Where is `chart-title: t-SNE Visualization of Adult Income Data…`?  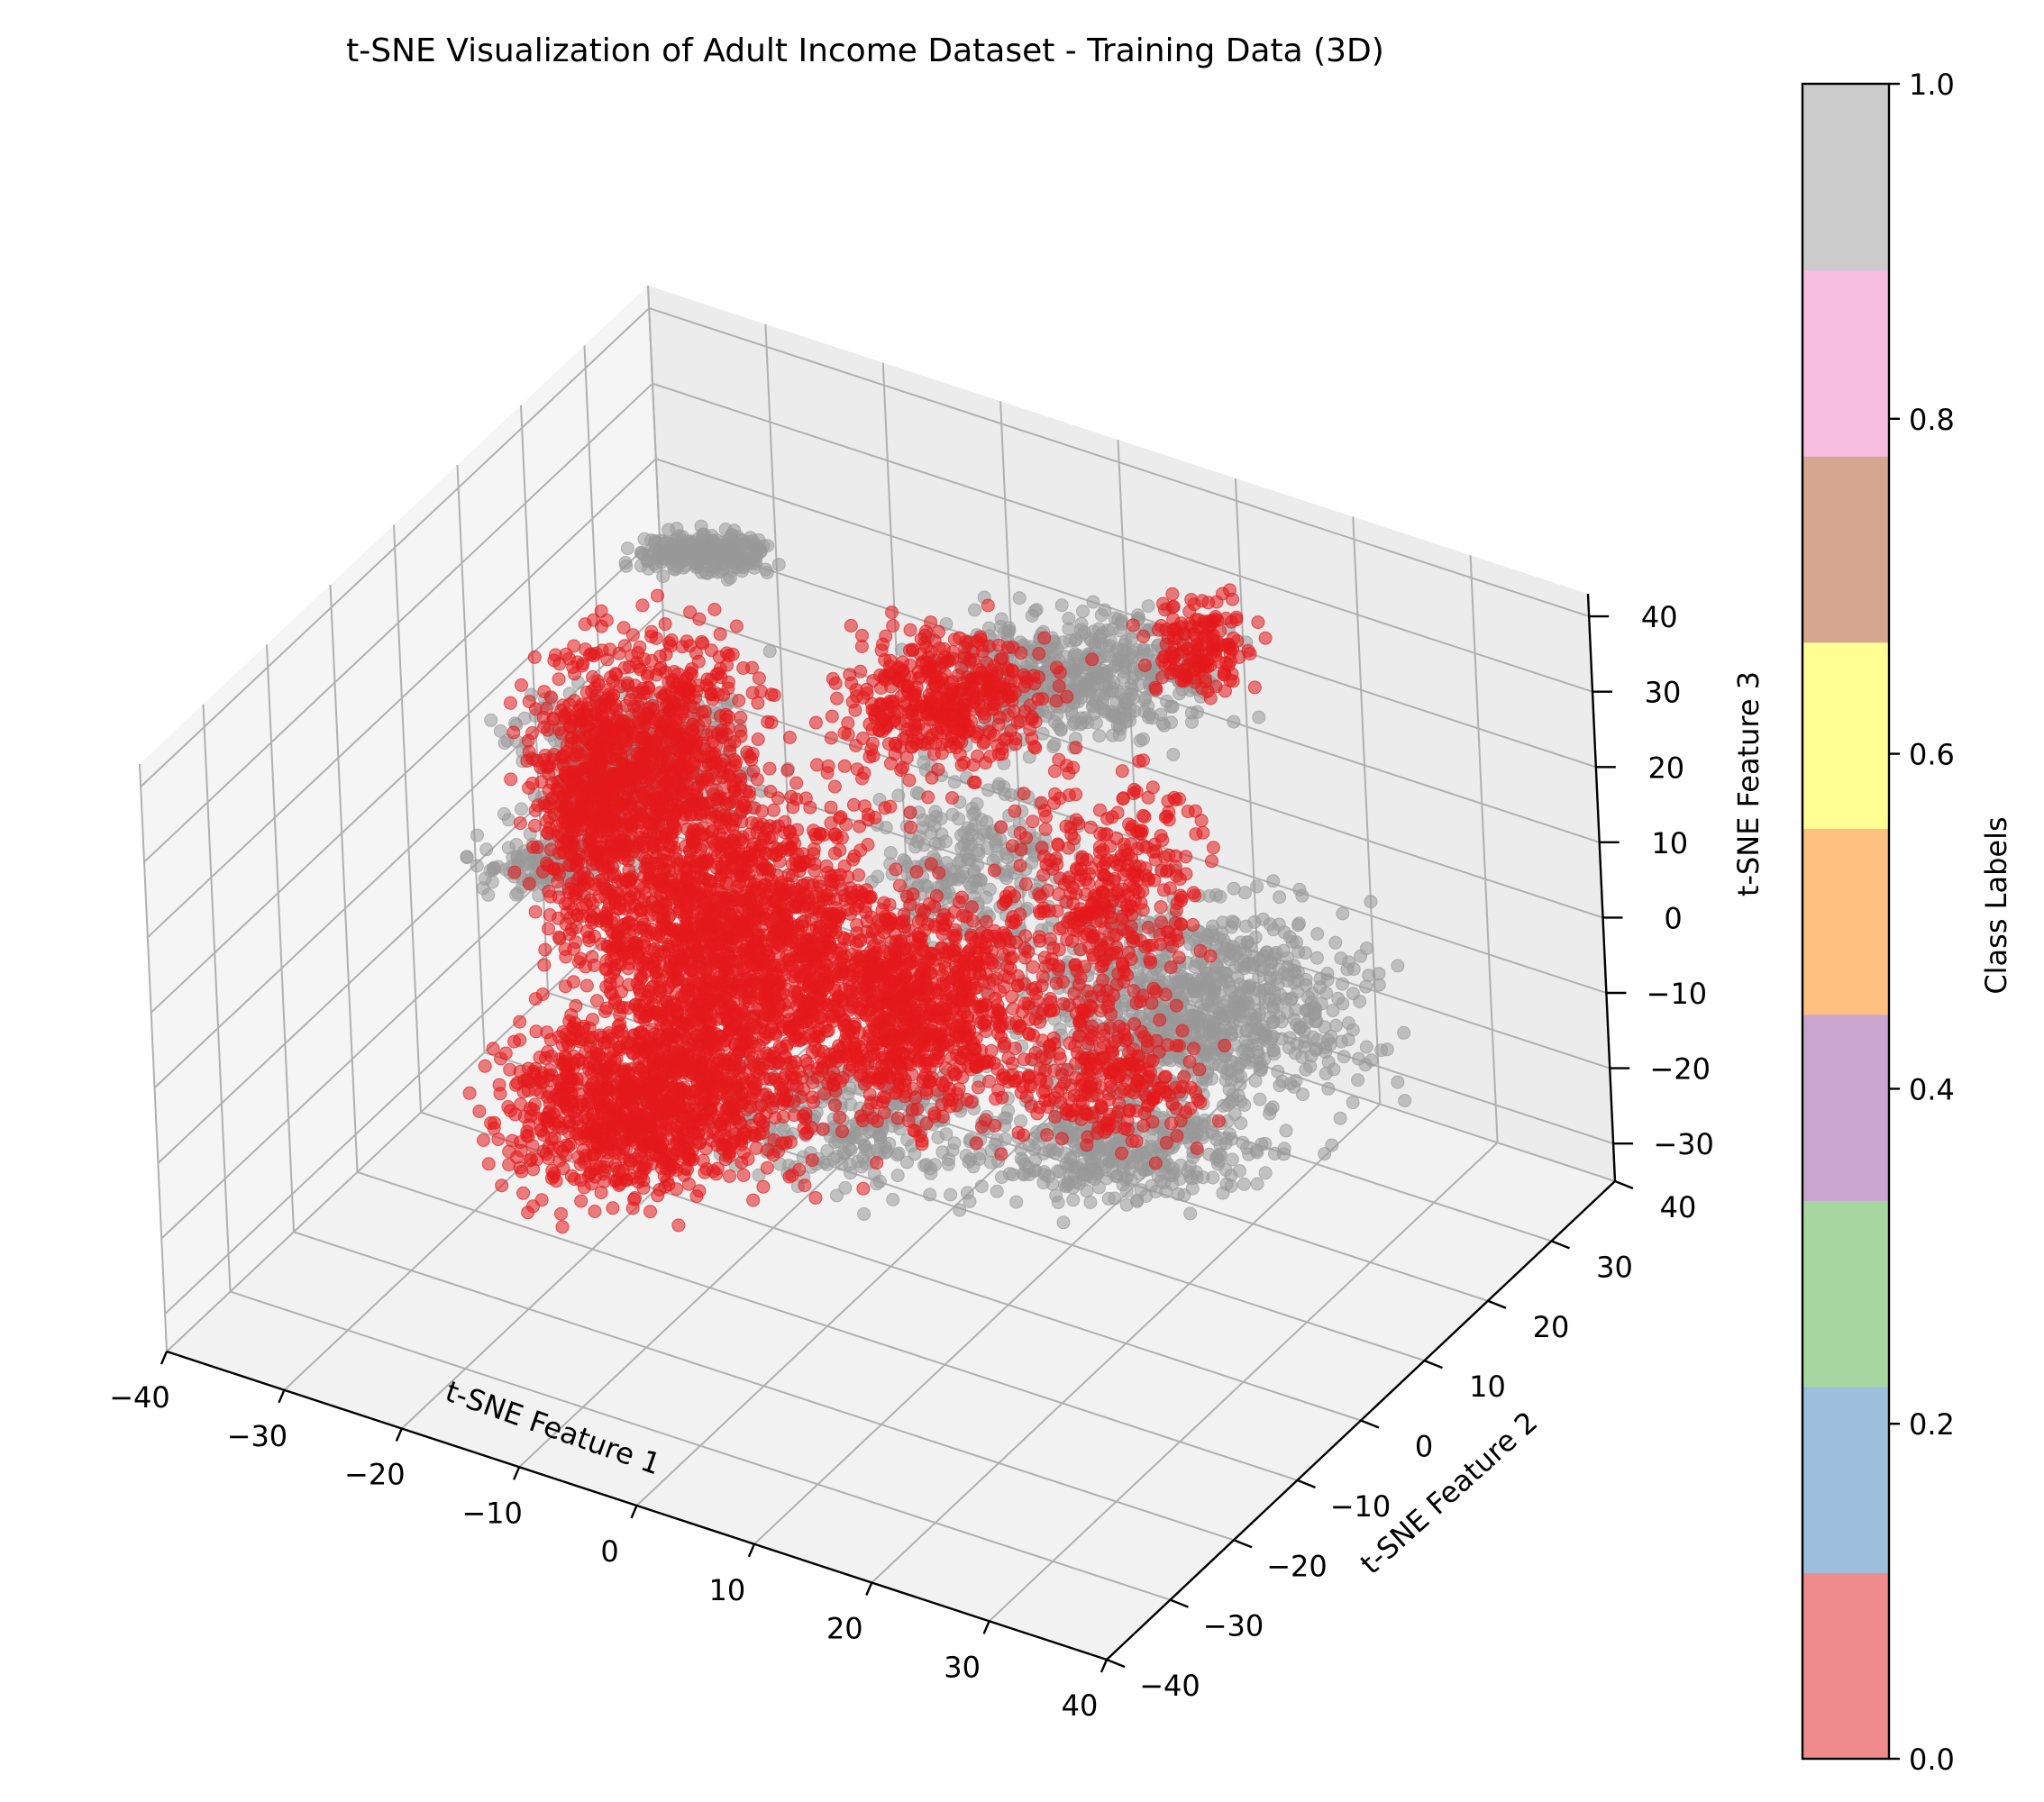
chart-title: t-SNE Visualization of Adult Income Data… is located at coordinates (865, 50).